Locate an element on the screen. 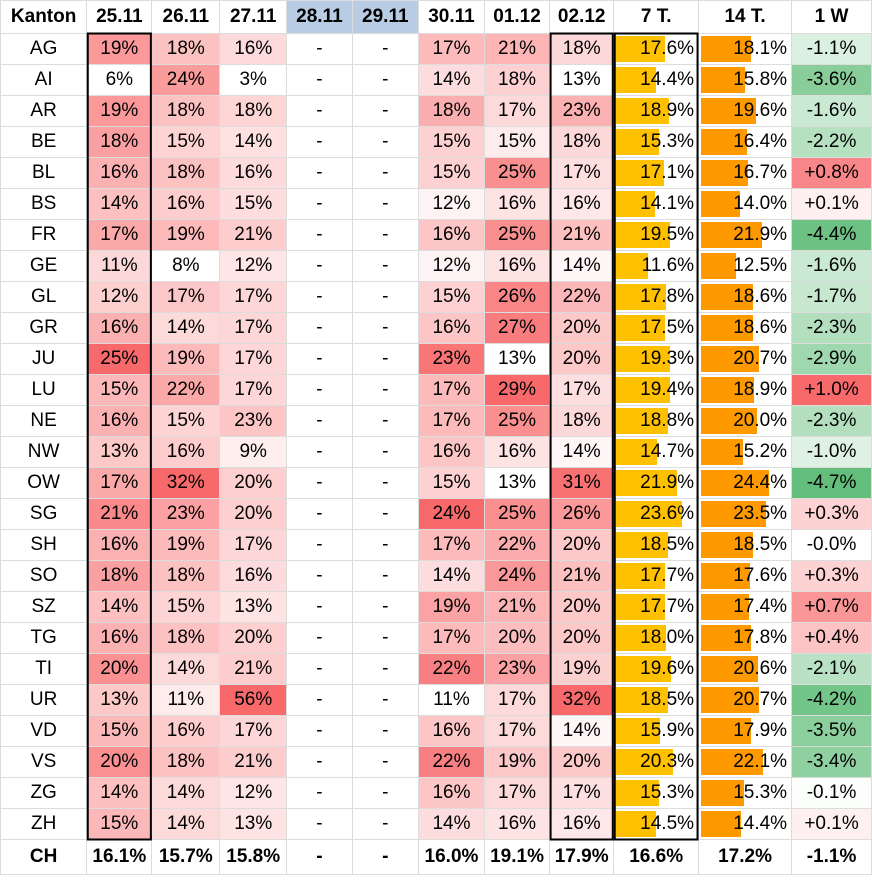 This screenshot has width=872, height=880. table-row: AG 19% 18% 16% - -17% 21% 18% 17.6% 18.1% -1.1% is located at coordinates (436, 49).